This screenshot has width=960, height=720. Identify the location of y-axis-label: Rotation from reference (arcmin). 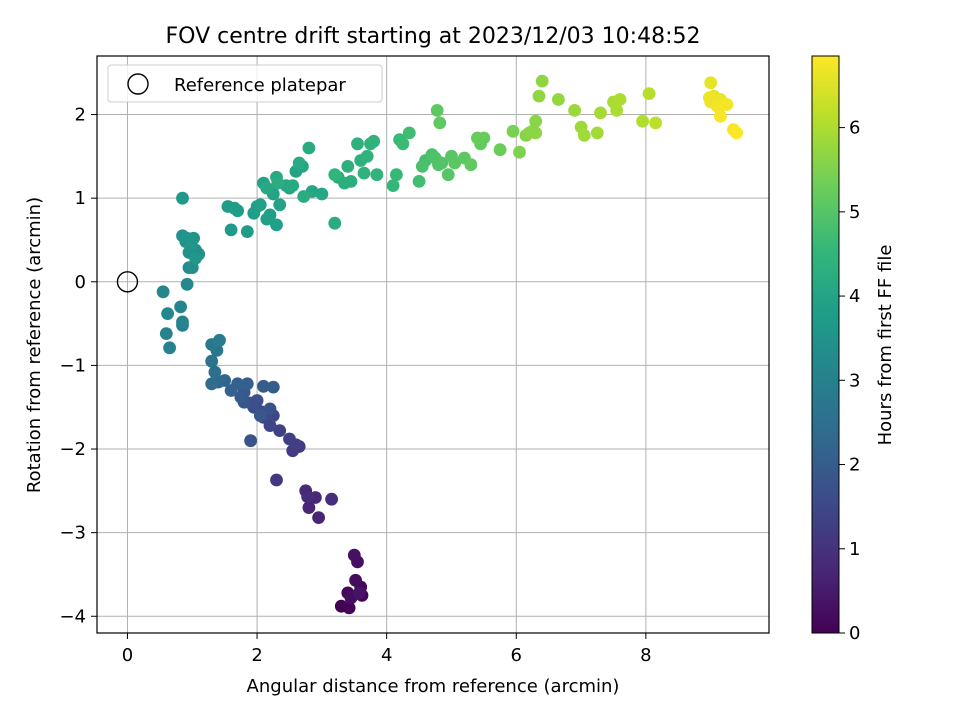
(34, 345).